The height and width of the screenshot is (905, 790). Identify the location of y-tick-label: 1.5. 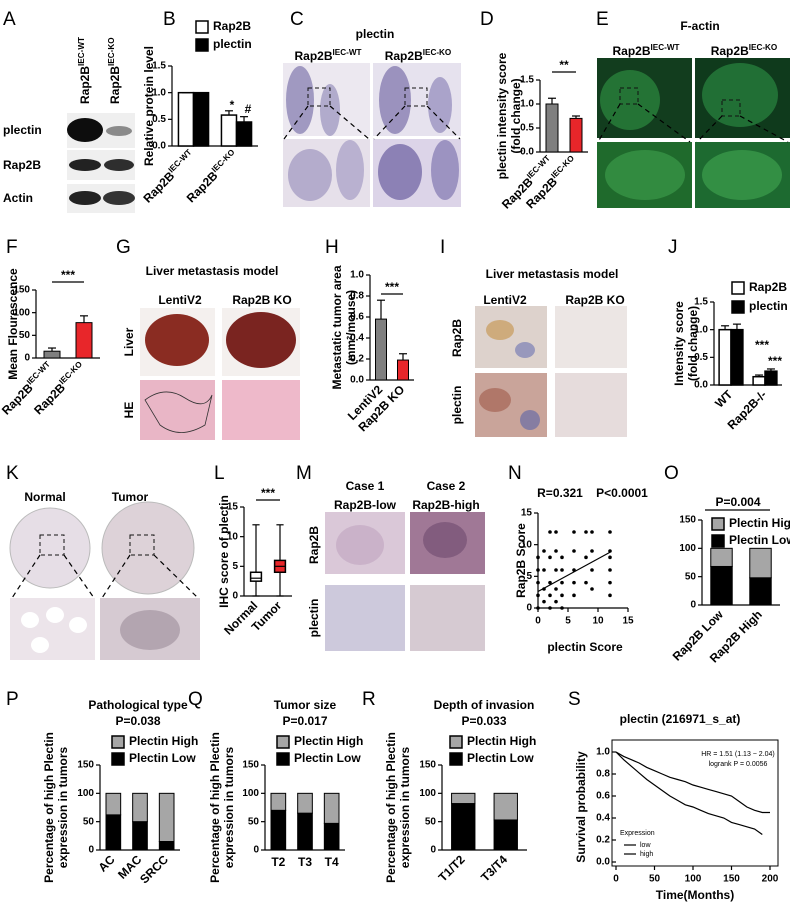
(527, 80).